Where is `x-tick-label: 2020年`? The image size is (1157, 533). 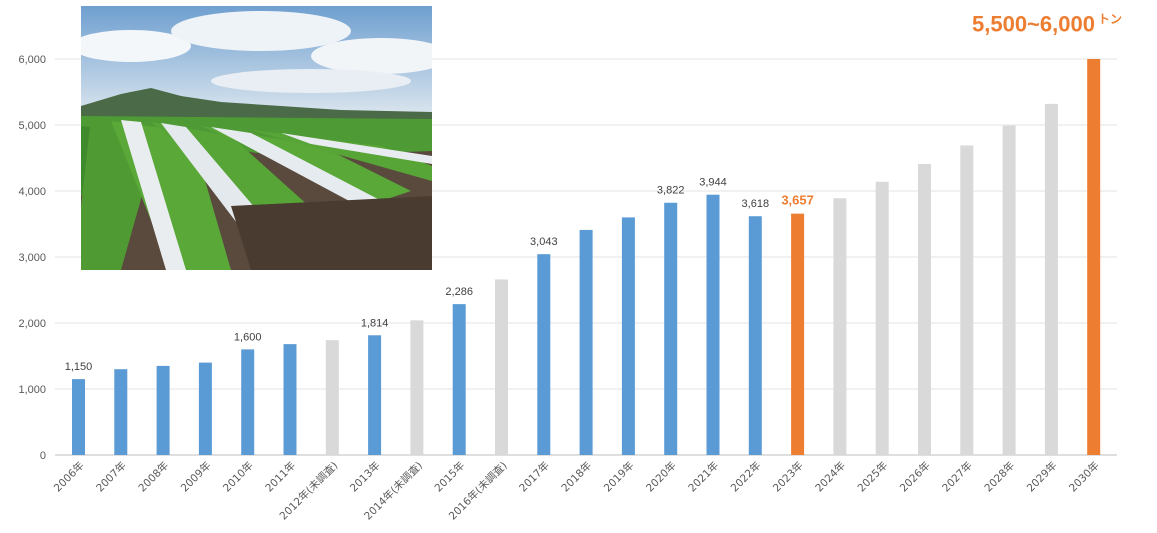
x-tick-label: 2020年 is located at coordinates (661, 477).